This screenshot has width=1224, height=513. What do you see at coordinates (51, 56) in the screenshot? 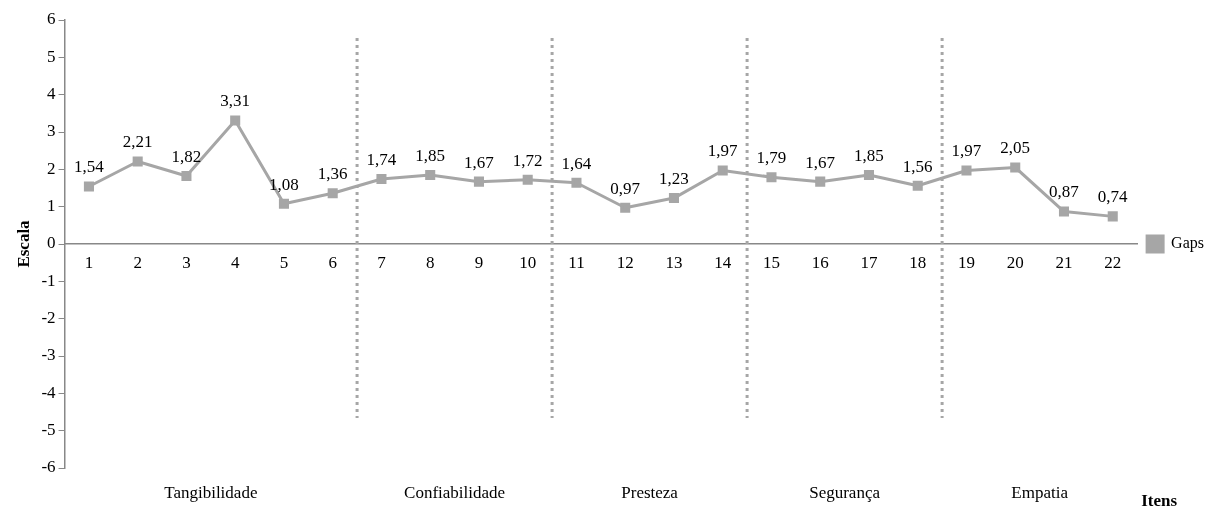
I see `y-tick-label: 5` at bounding box center [51, 56].